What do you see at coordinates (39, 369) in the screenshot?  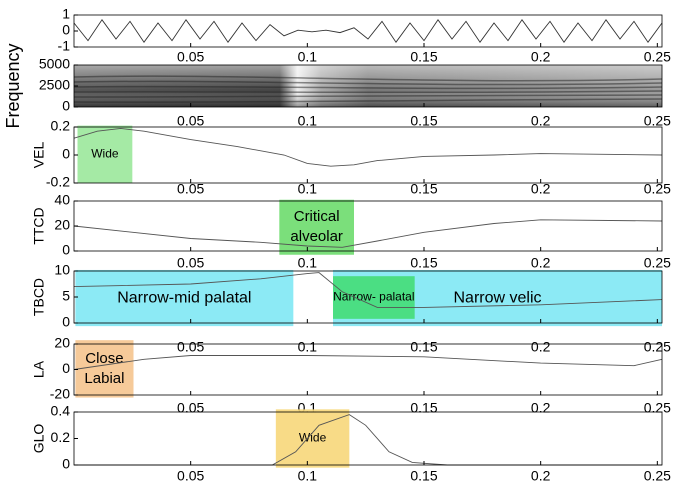 I see `y-axis-label: LA` at bounding box center [39, 369].